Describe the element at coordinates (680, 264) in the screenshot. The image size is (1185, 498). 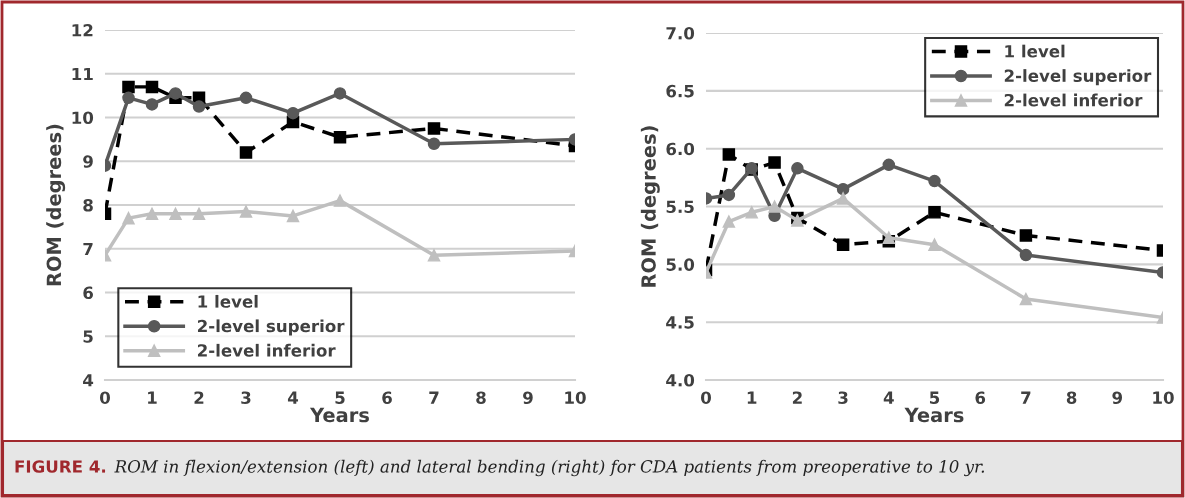
I see `y-tick-label: 5.0` at that location.